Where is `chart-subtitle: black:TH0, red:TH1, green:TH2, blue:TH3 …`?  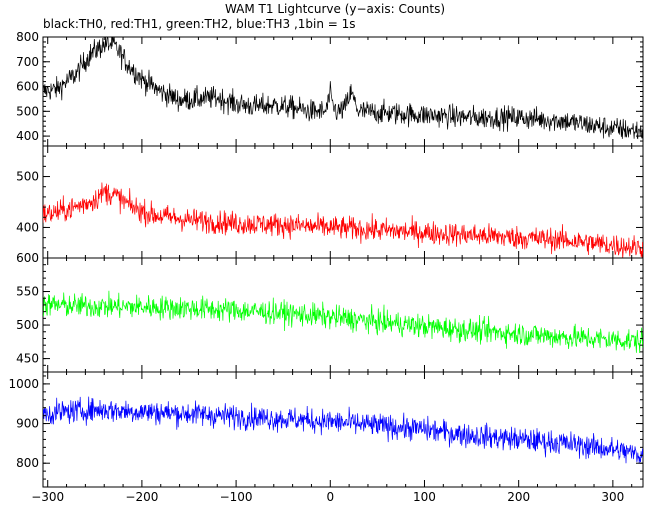 chart-subtitle: black:TH0, red:TH1, green:TH2, blue:TH3 … is located at coordinates (199, 24).